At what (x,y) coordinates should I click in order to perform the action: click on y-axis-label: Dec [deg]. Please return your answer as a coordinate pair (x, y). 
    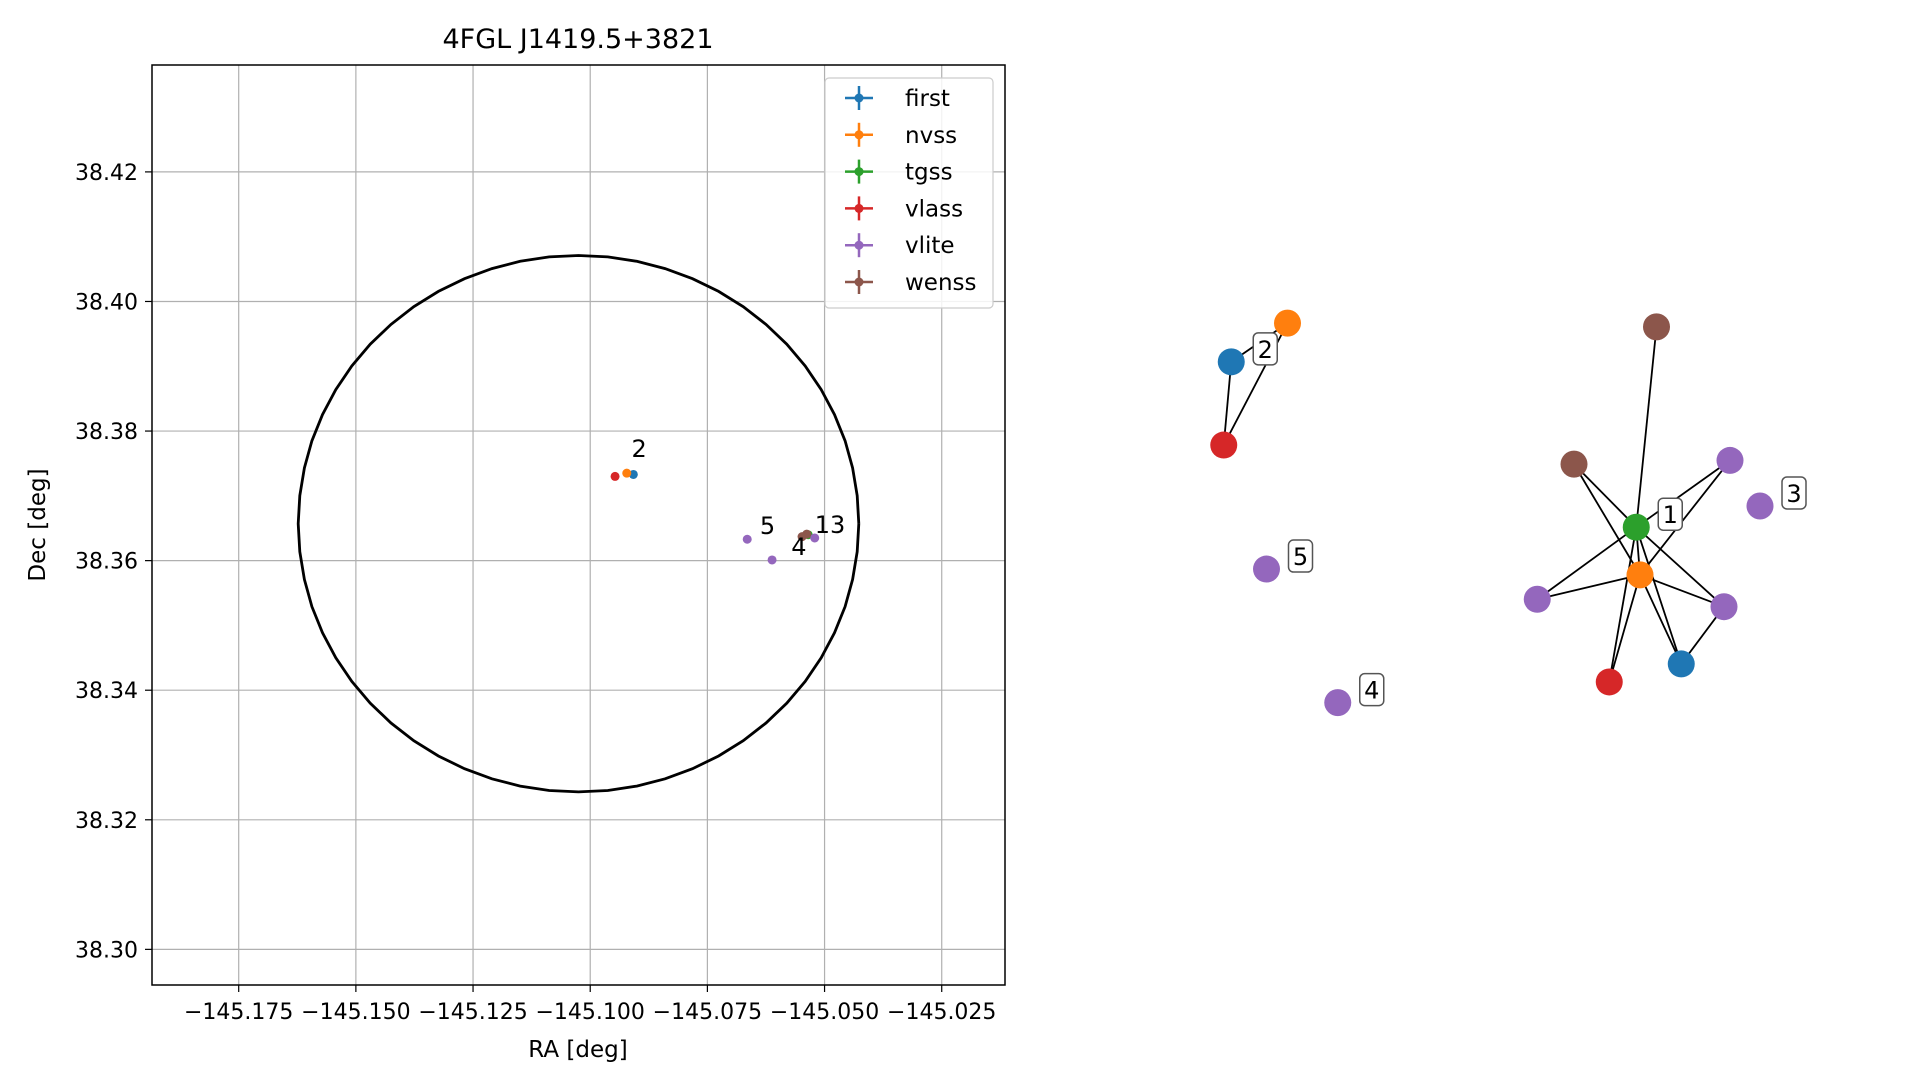
    Looking at the image, I should click on (38, 524).